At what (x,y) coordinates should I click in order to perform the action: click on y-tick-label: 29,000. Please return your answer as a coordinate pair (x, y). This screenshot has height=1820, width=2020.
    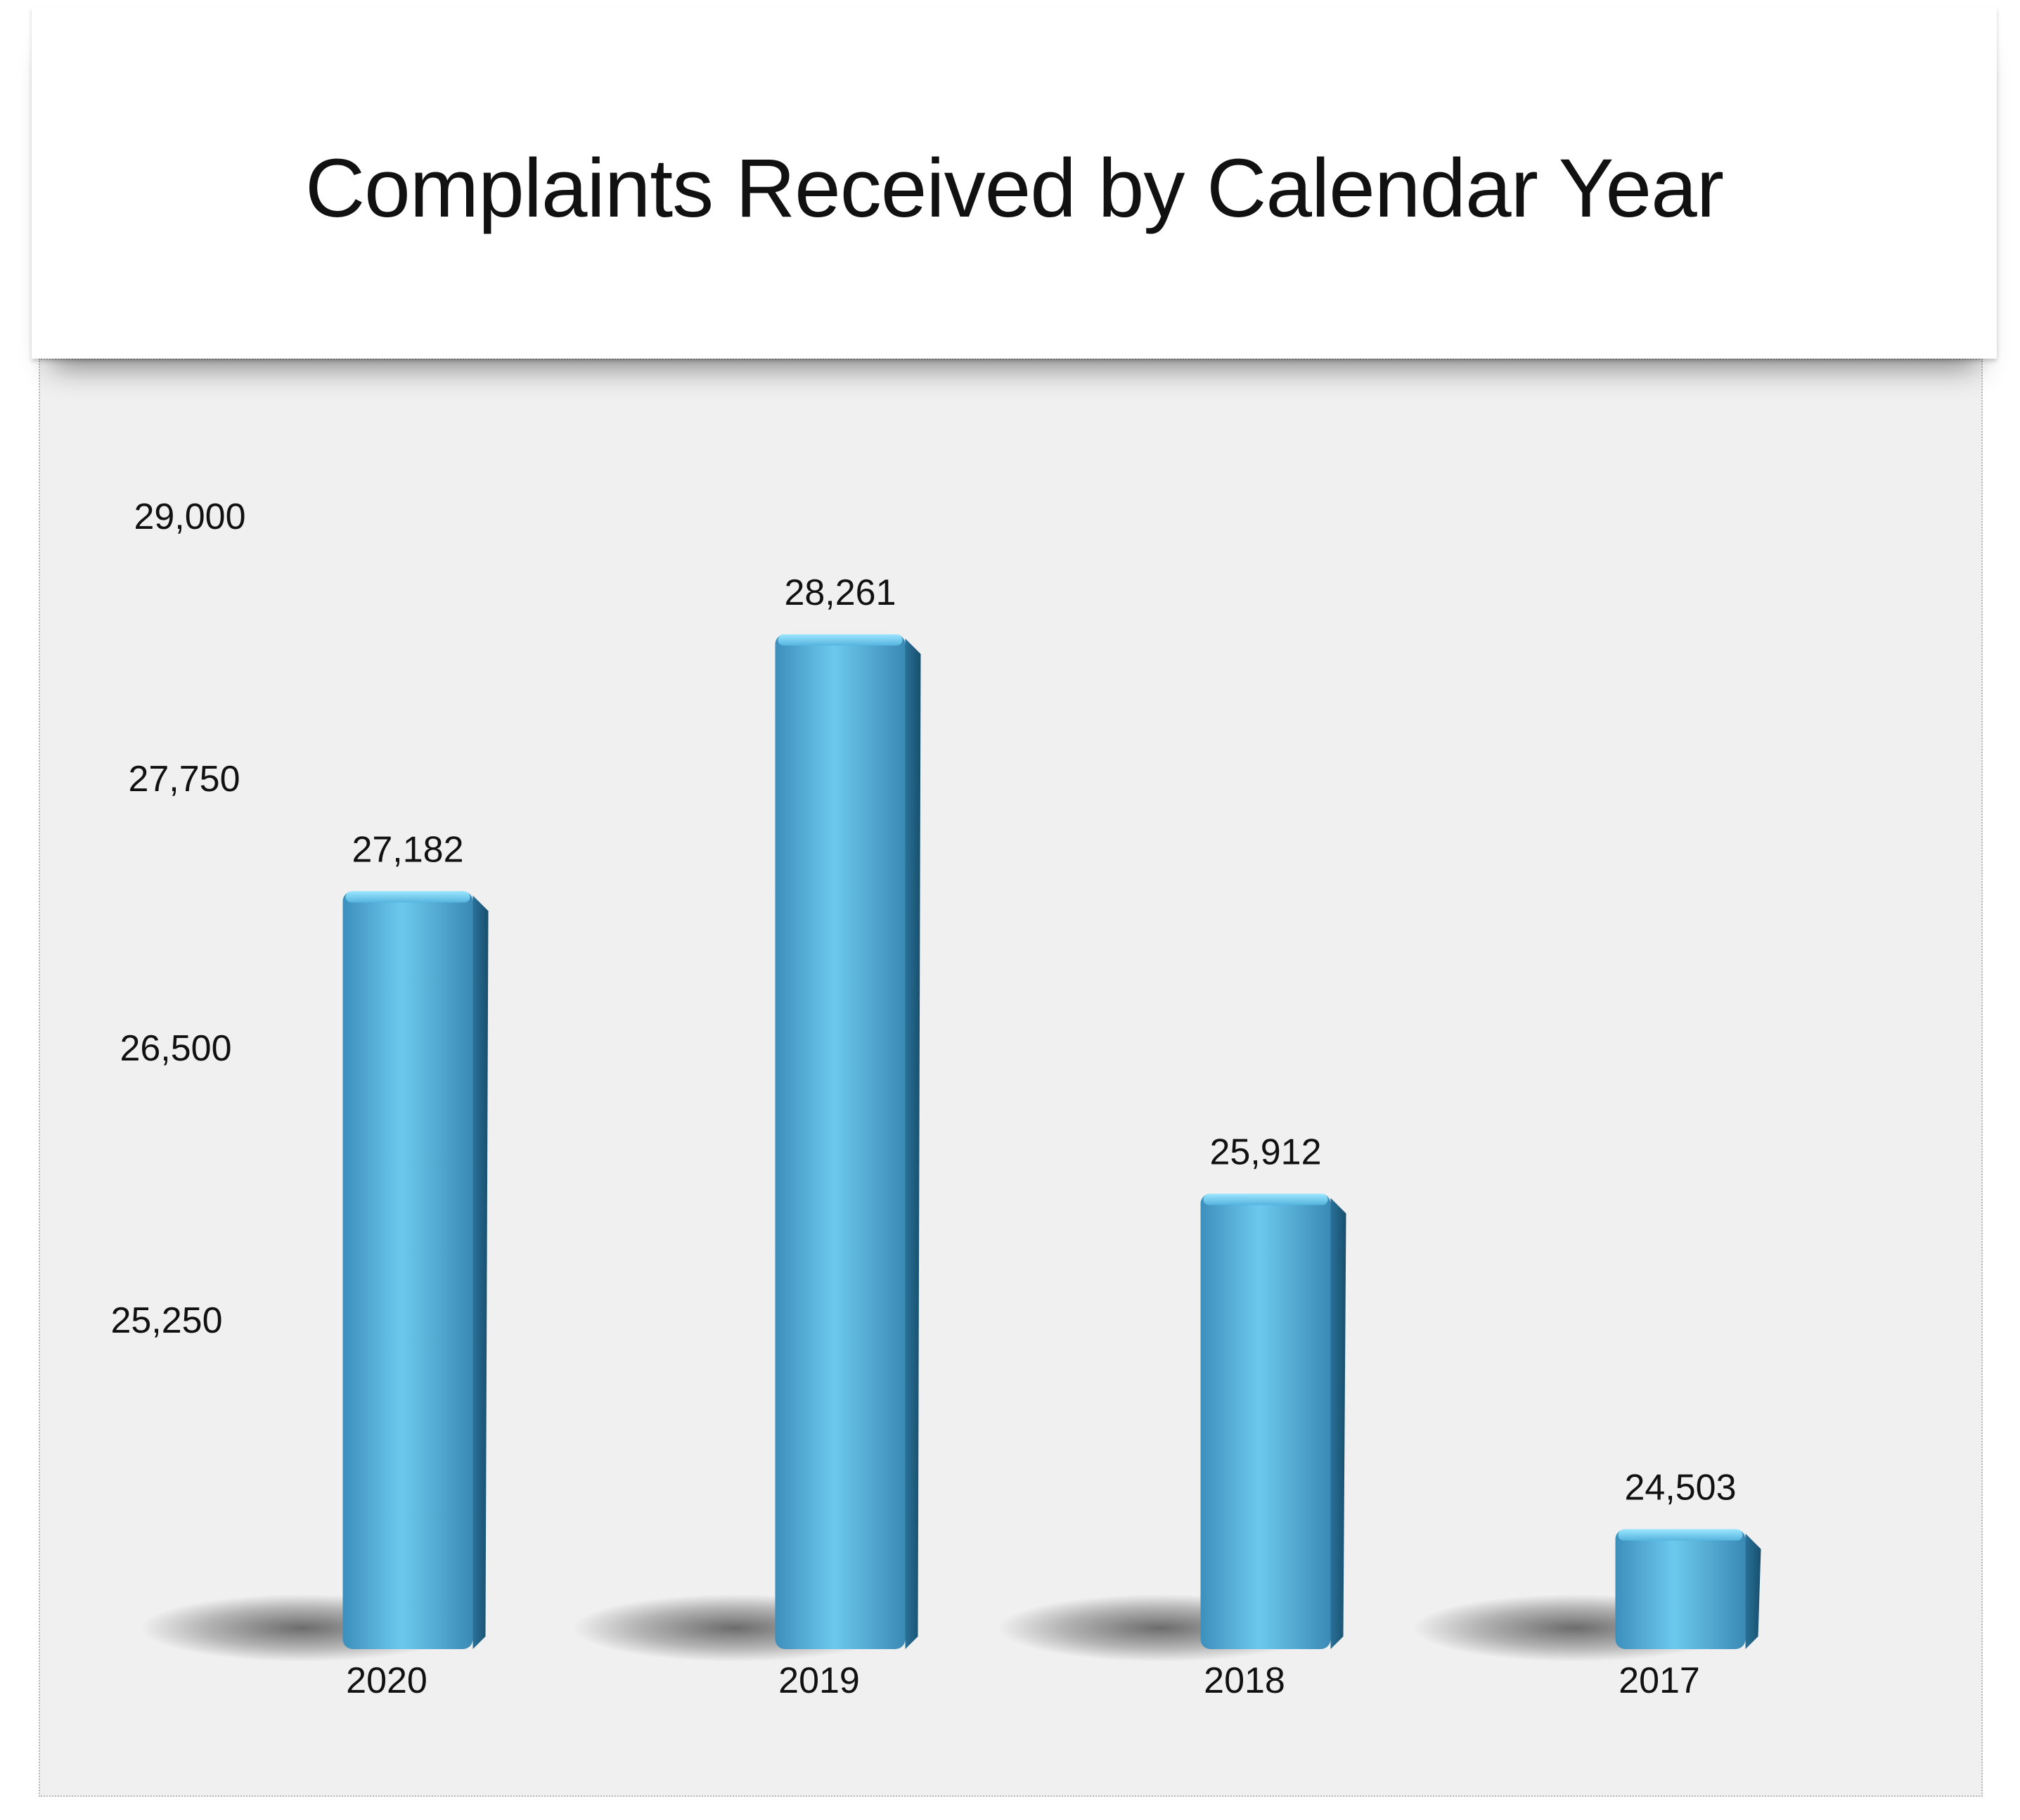
    Looking at the image, I should click on (189, 516).